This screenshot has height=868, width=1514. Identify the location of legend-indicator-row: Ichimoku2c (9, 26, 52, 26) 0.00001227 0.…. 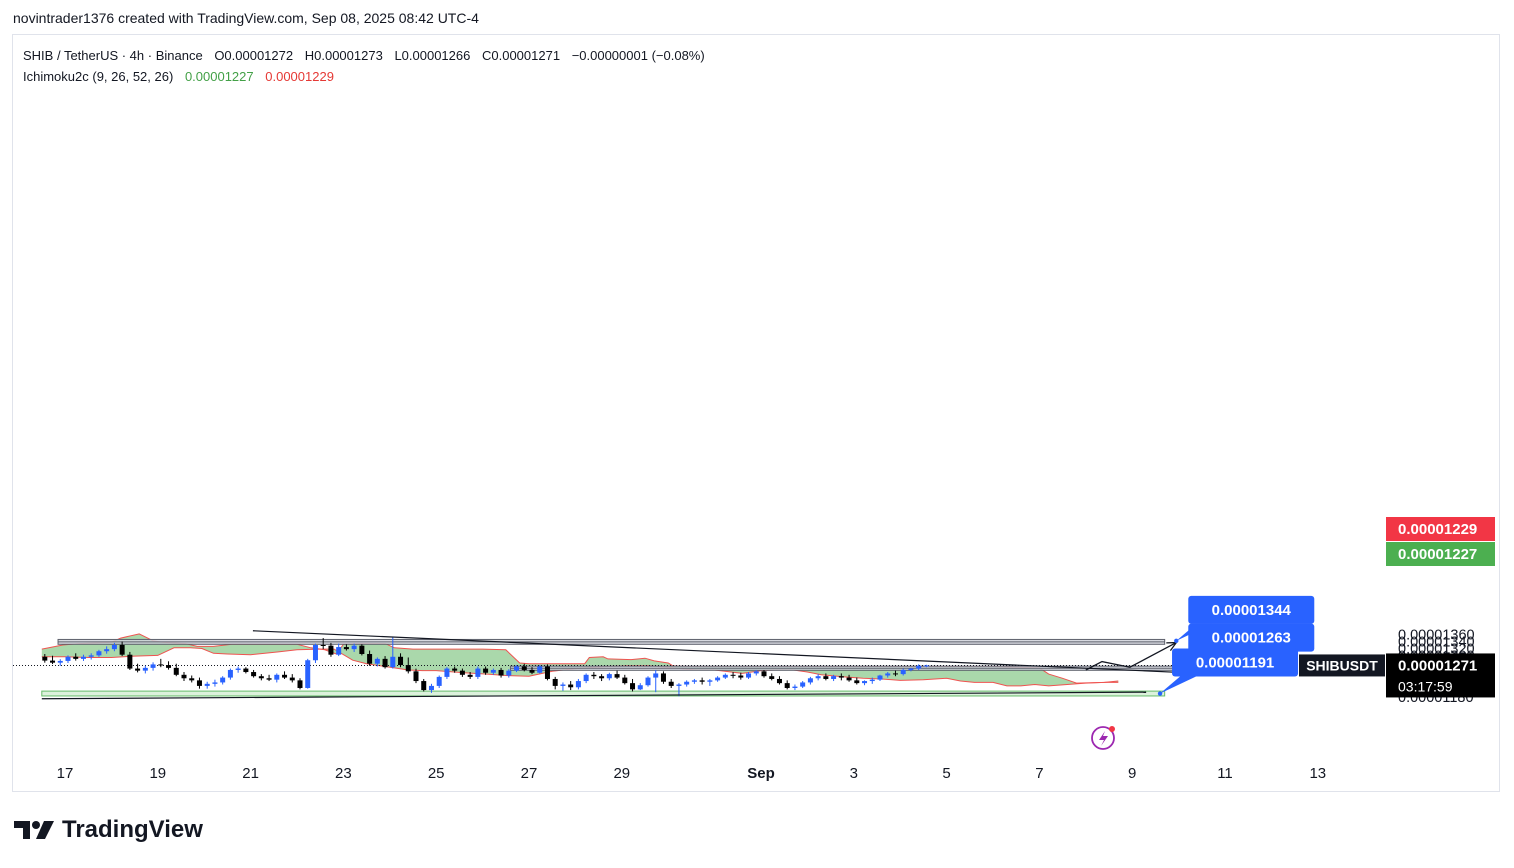
(364, 76).